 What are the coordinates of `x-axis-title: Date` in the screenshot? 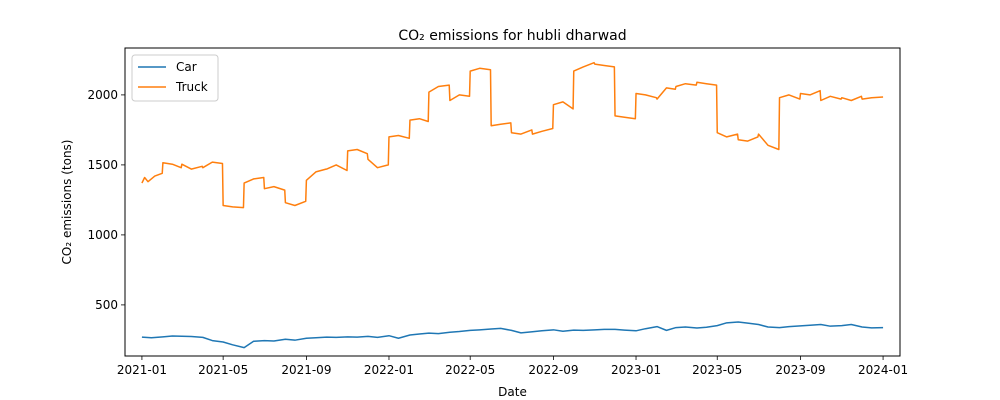 It's located at (512, 392).